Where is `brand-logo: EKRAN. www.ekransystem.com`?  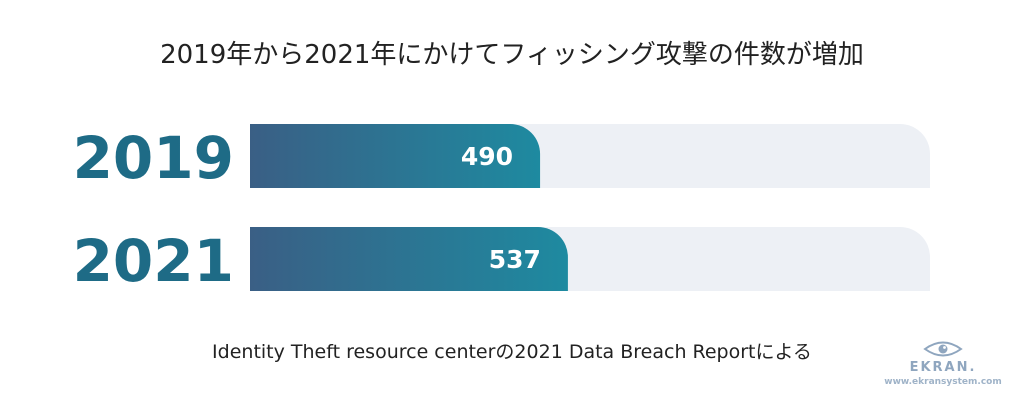
brand-logo: EKRAN. www.ekransystem.com is located at coordinates (943, 363).